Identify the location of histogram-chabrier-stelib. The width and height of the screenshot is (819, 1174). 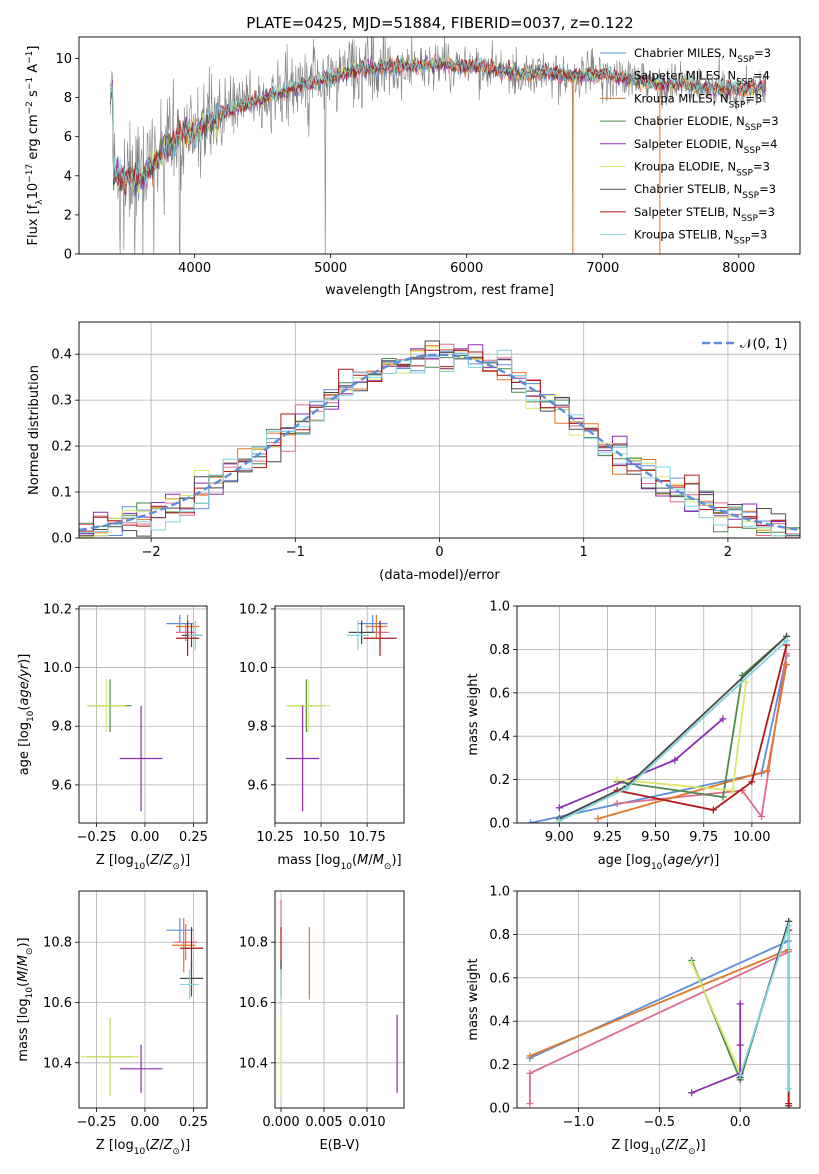
(439, 438).